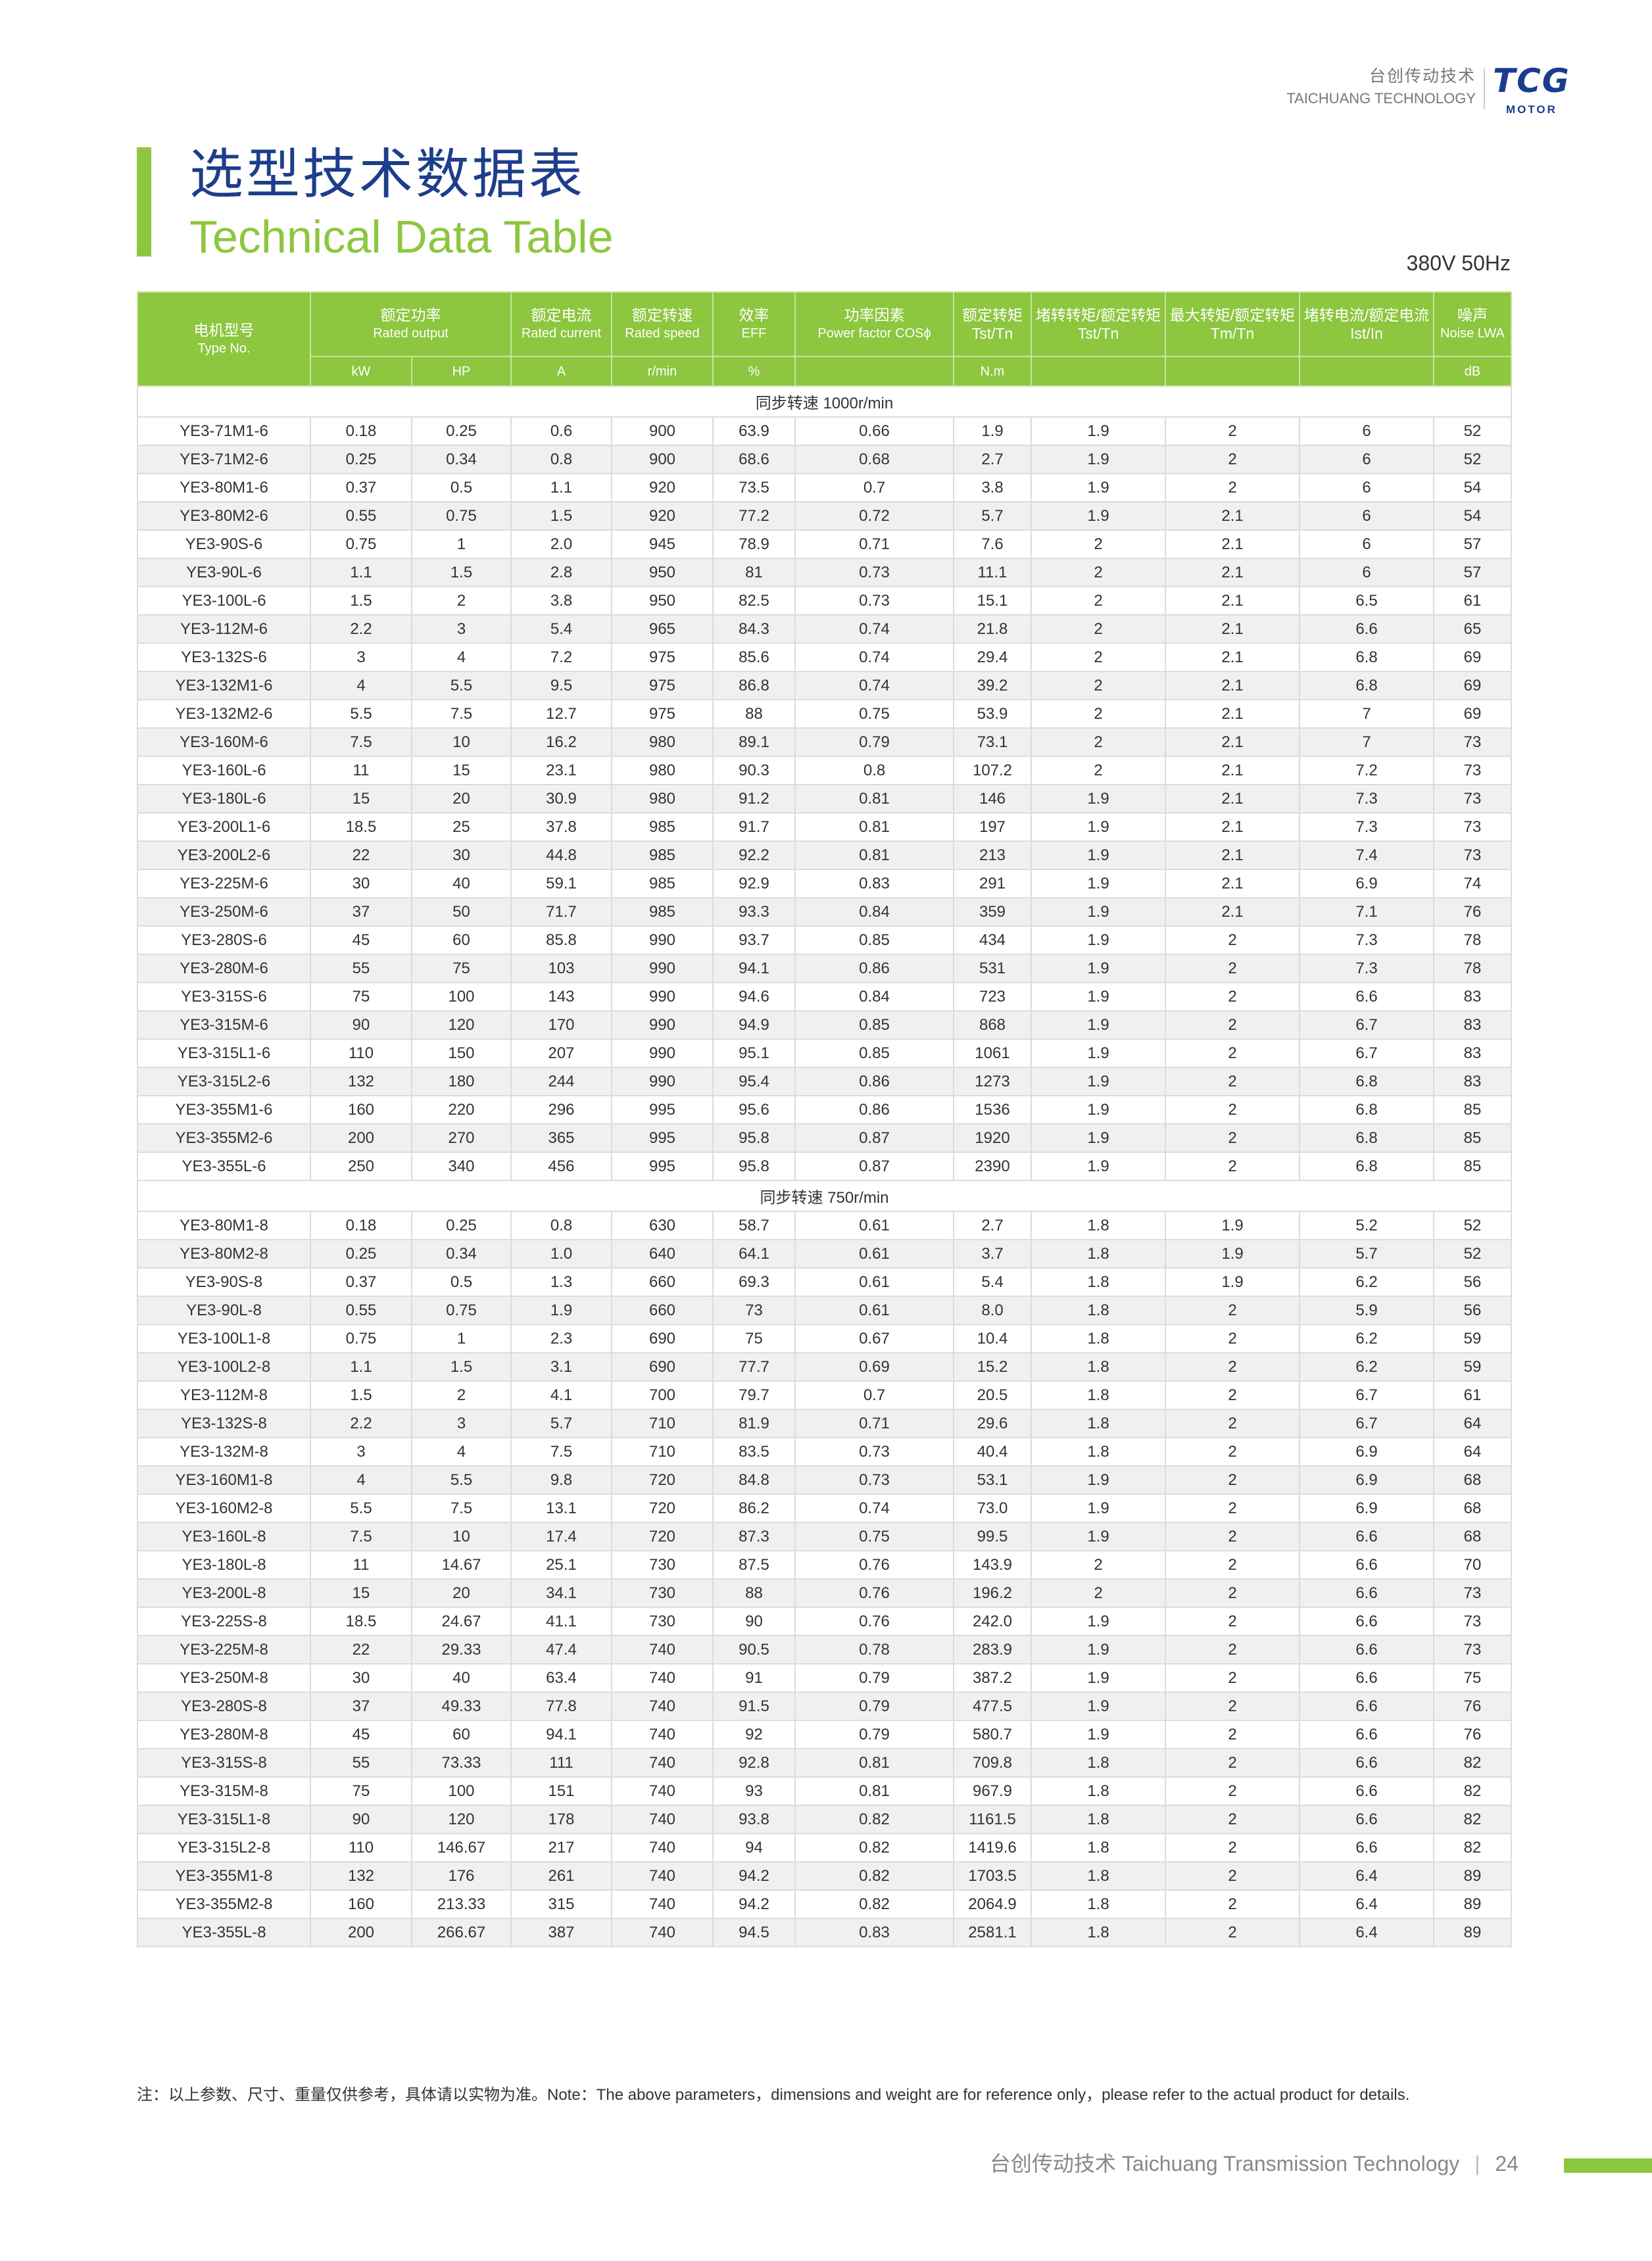  What do you see at coordinates (361, 1848) in the screenshot?
I see `value-cell: 110` at bounding box center [361, 1848].